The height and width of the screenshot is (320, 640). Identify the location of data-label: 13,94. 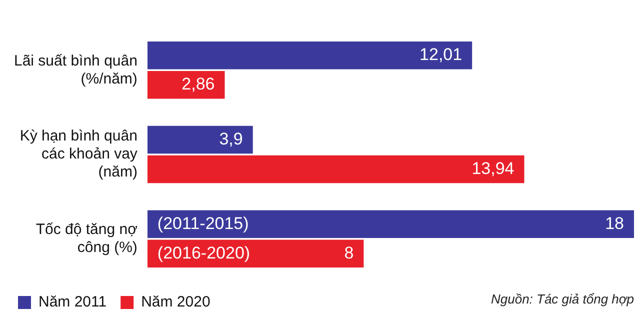
(493, 168).